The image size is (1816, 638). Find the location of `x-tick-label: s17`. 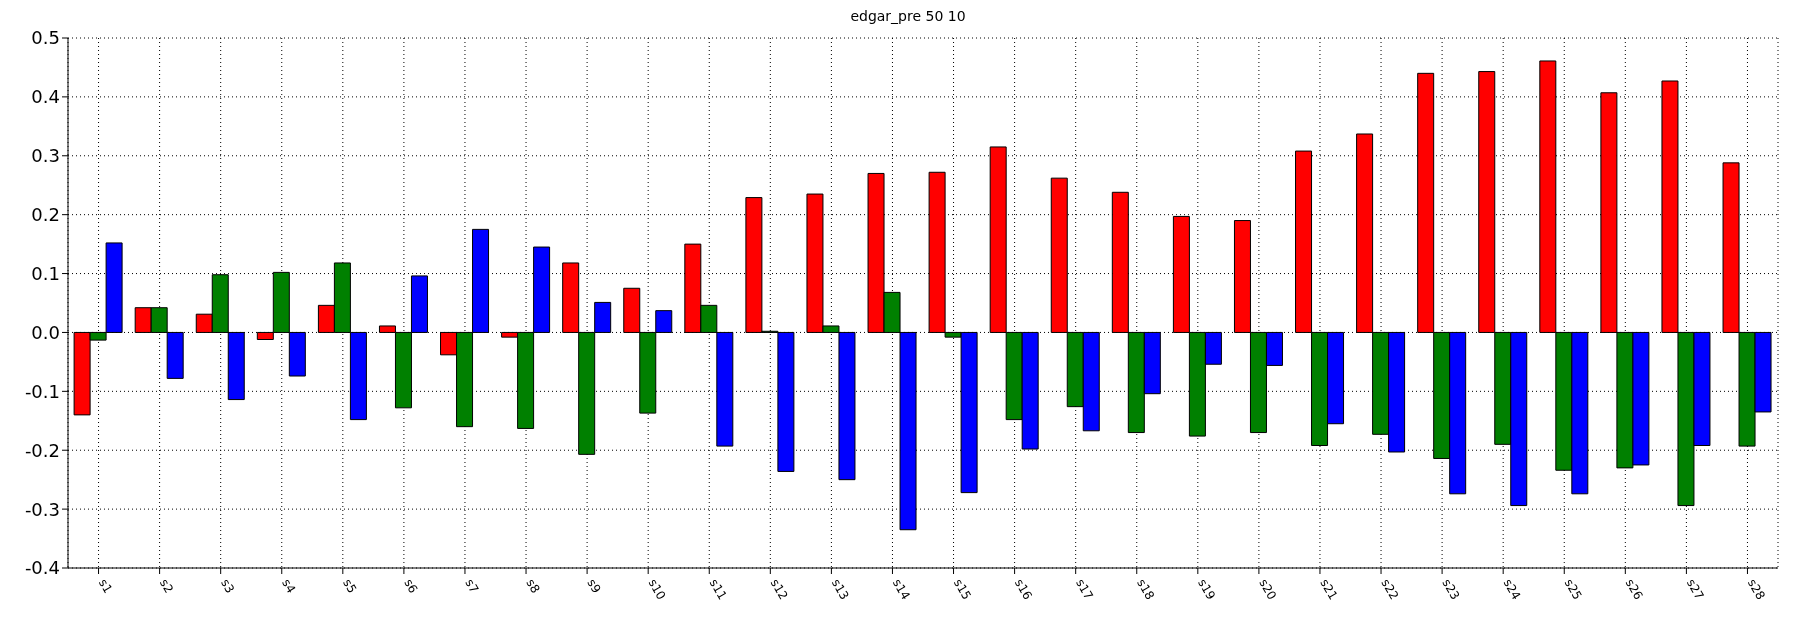

x-tick-label: s17 is located at coordinates (1084, 589).